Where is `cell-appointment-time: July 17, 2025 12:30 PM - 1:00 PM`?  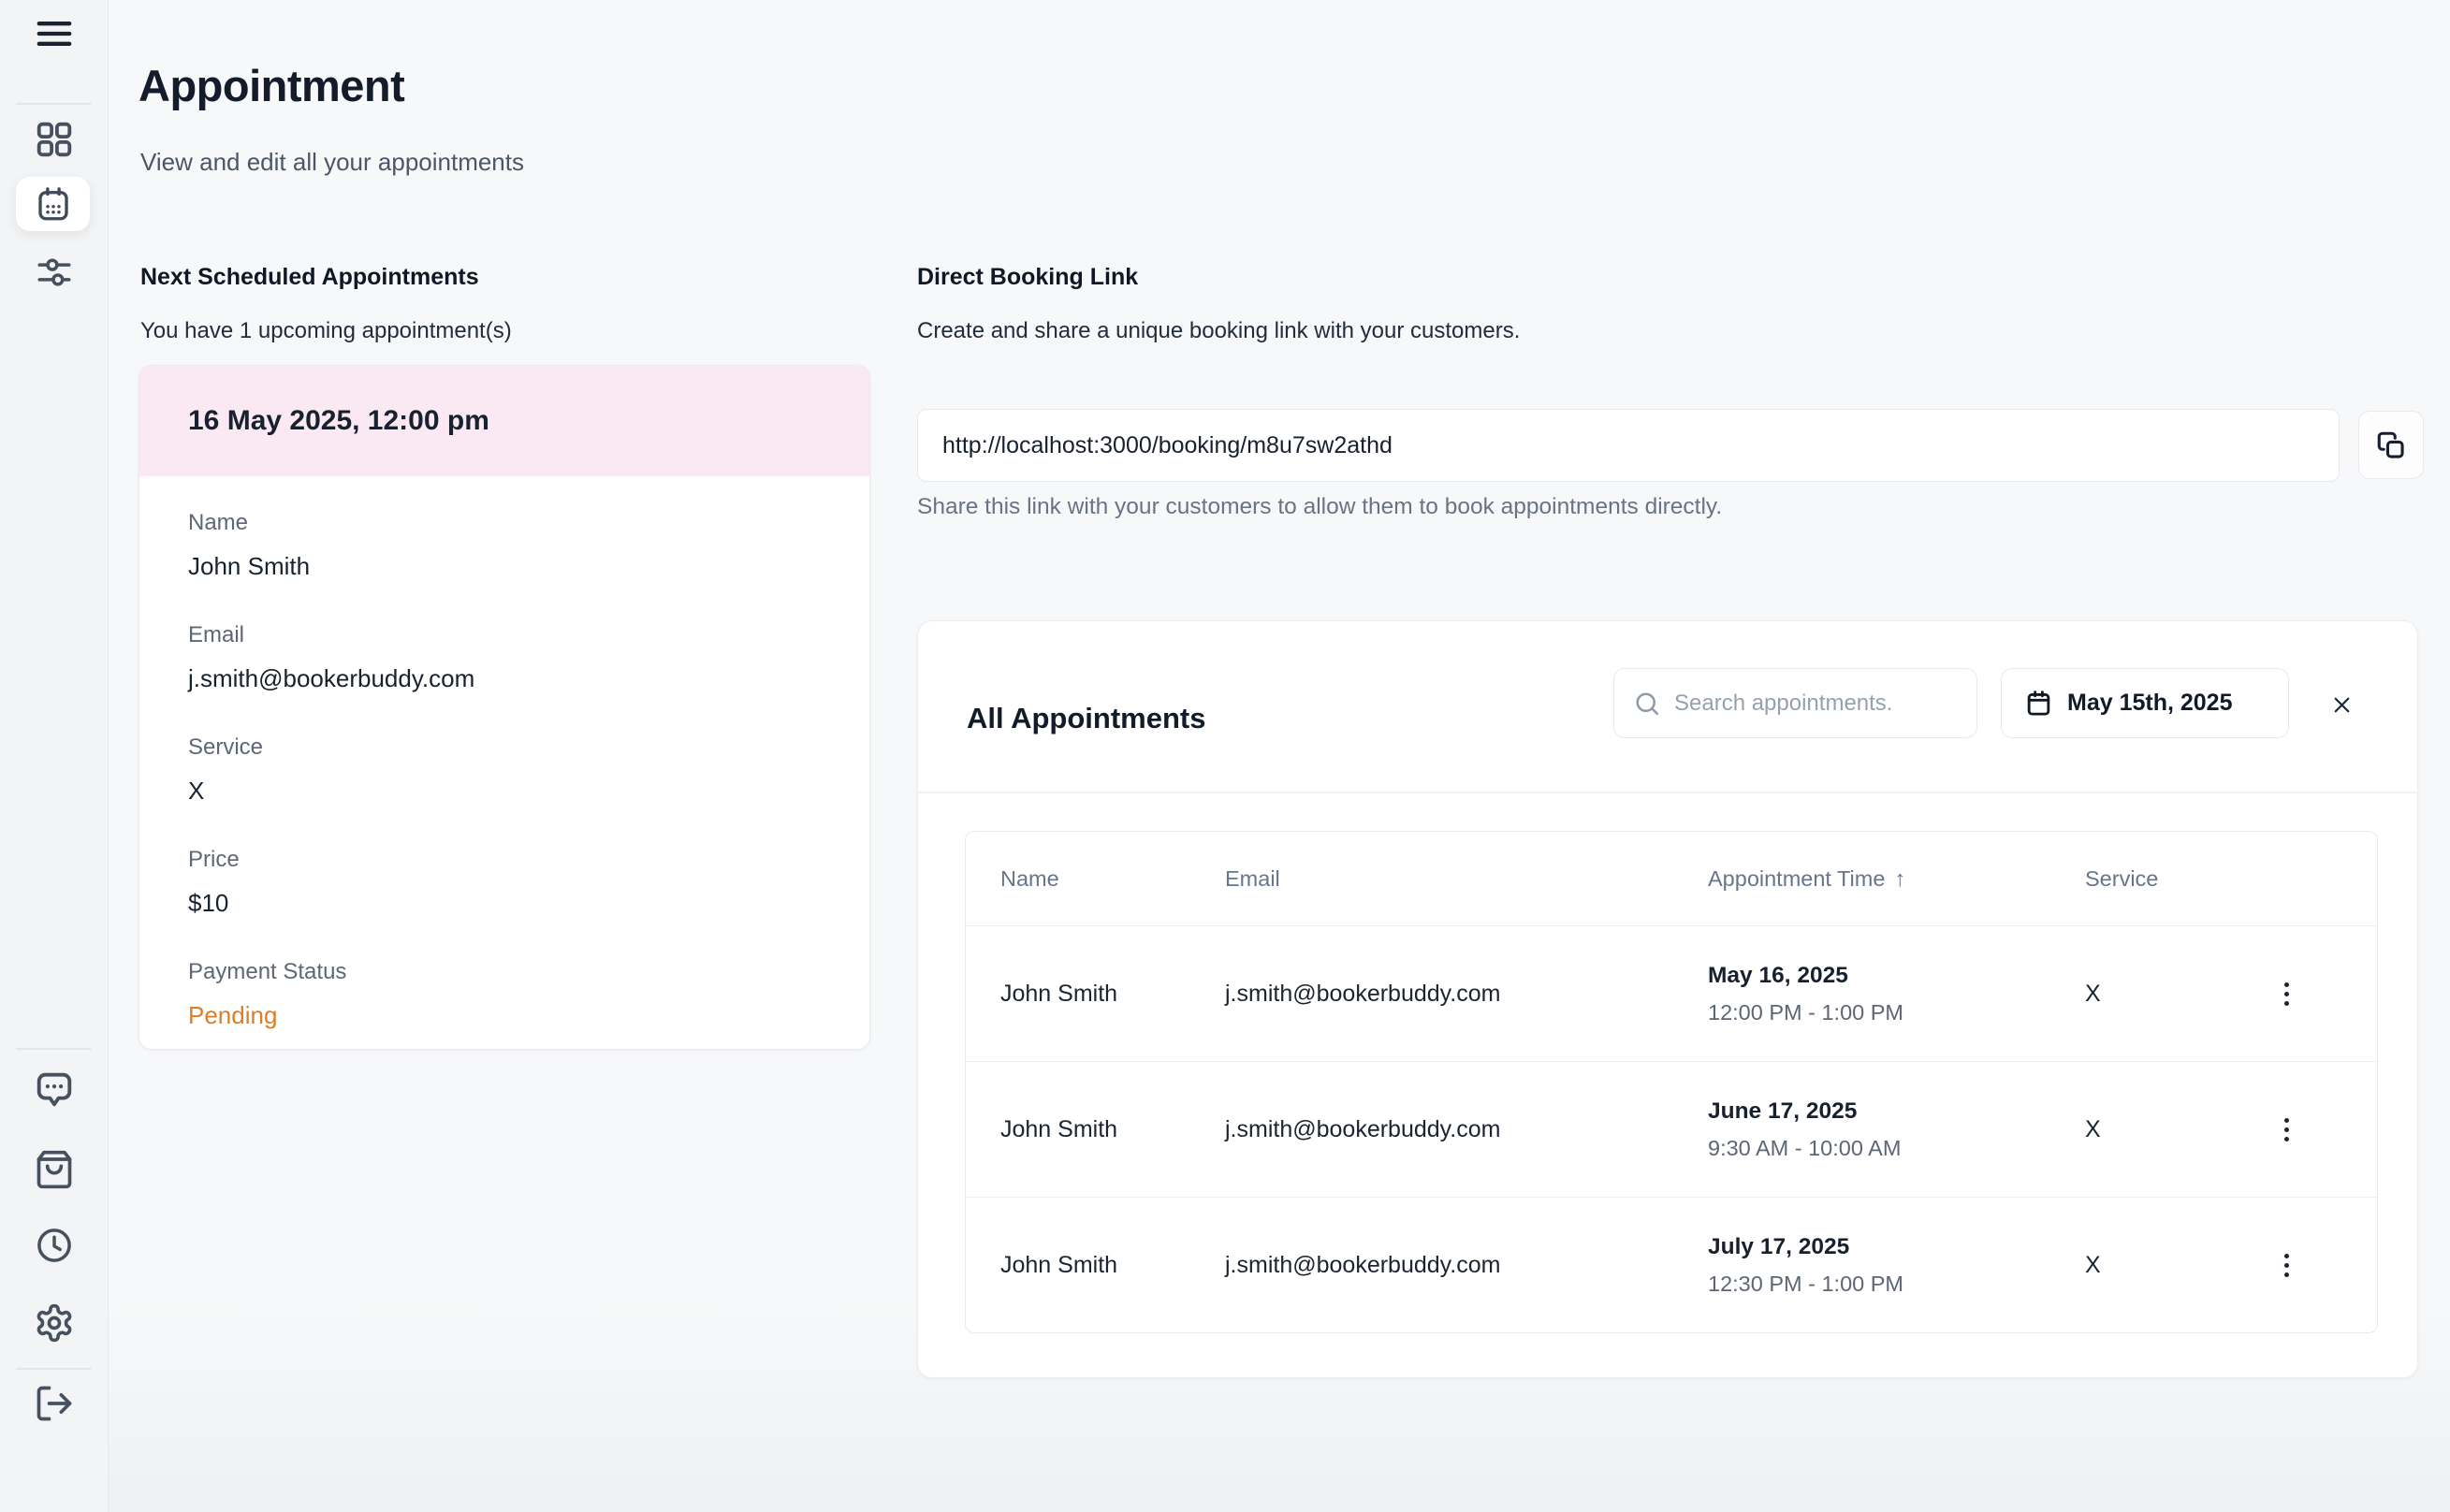 cell-appointment-time: July 17, 2025 12:30 PM - 1:00 PM is located at coordinates (1896, 1265).